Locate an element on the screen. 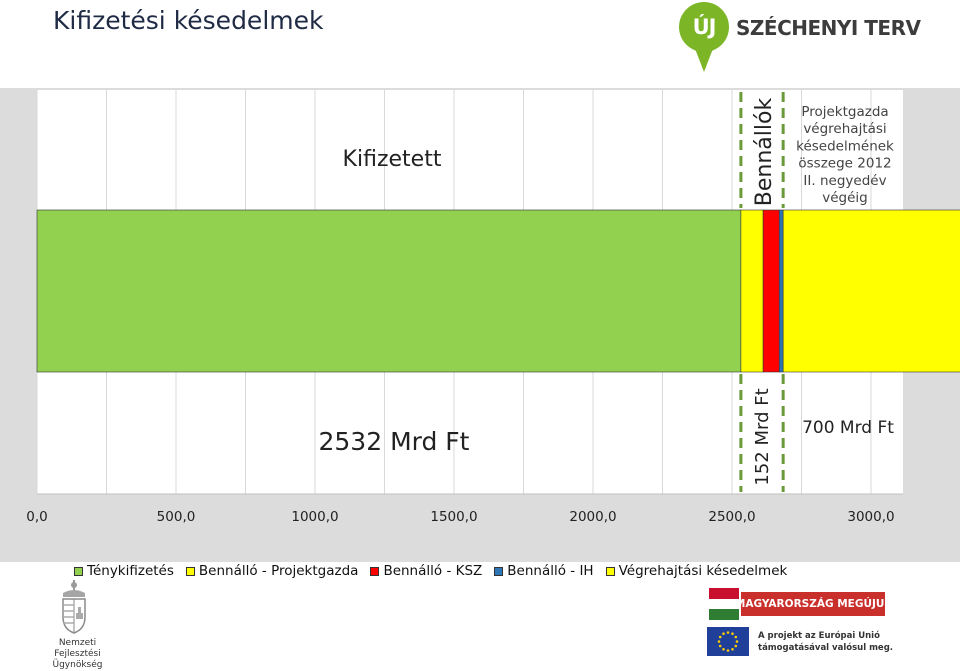  page-title: Kifizetési késedelmek is located at coordinates (188, 20).